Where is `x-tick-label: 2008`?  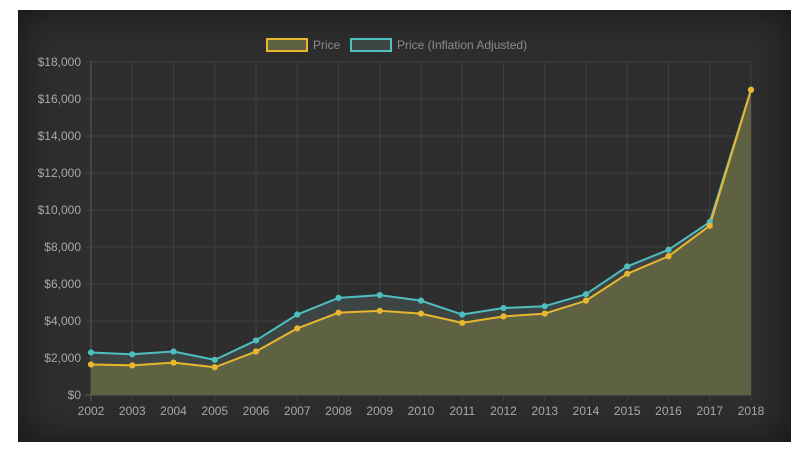 x-tick-label: 2008 is located at coordinates (338, 411).